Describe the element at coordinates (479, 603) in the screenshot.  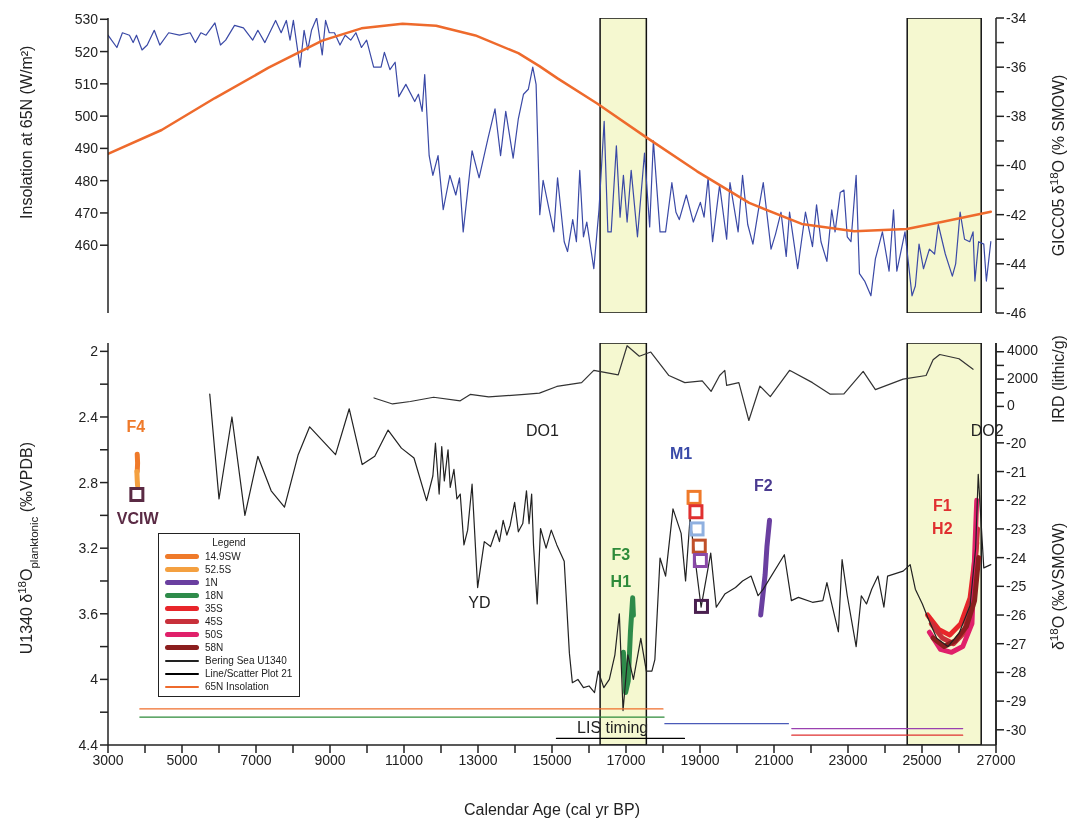
I see `annotation: YD` at that location.